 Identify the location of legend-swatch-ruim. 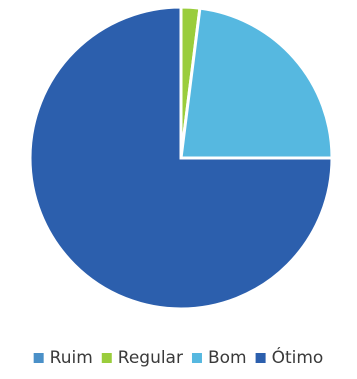
(38, 358).